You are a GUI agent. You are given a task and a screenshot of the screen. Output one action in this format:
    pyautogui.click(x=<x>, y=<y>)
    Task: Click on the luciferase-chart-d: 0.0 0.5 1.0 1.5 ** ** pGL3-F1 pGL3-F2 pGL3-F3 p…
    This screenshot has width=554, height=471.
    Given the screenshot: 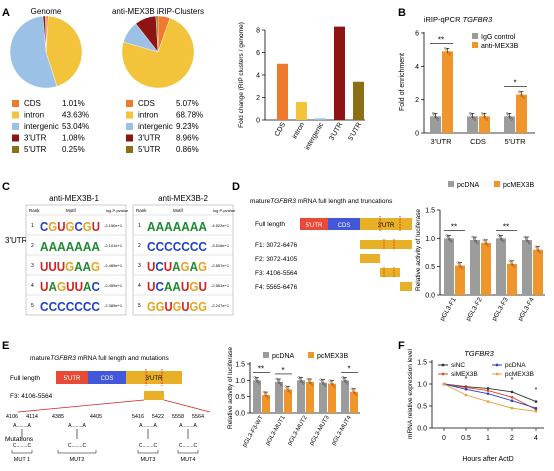 What is the action you would take?
    pyautogui.click(x=480, y=251)
    